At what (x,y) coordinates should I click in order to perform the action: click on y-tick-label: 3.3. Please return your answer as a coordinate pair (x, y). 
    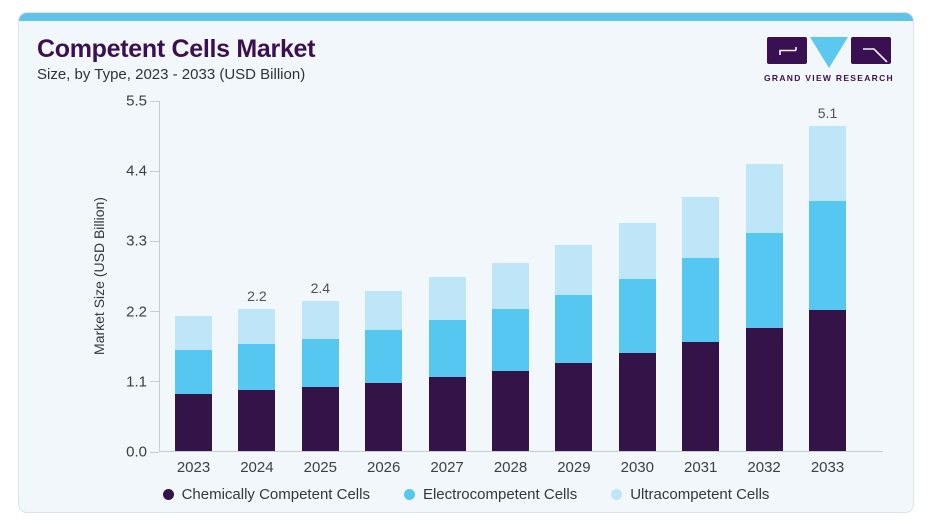
    Looking at the image, I should click on (136, 241).